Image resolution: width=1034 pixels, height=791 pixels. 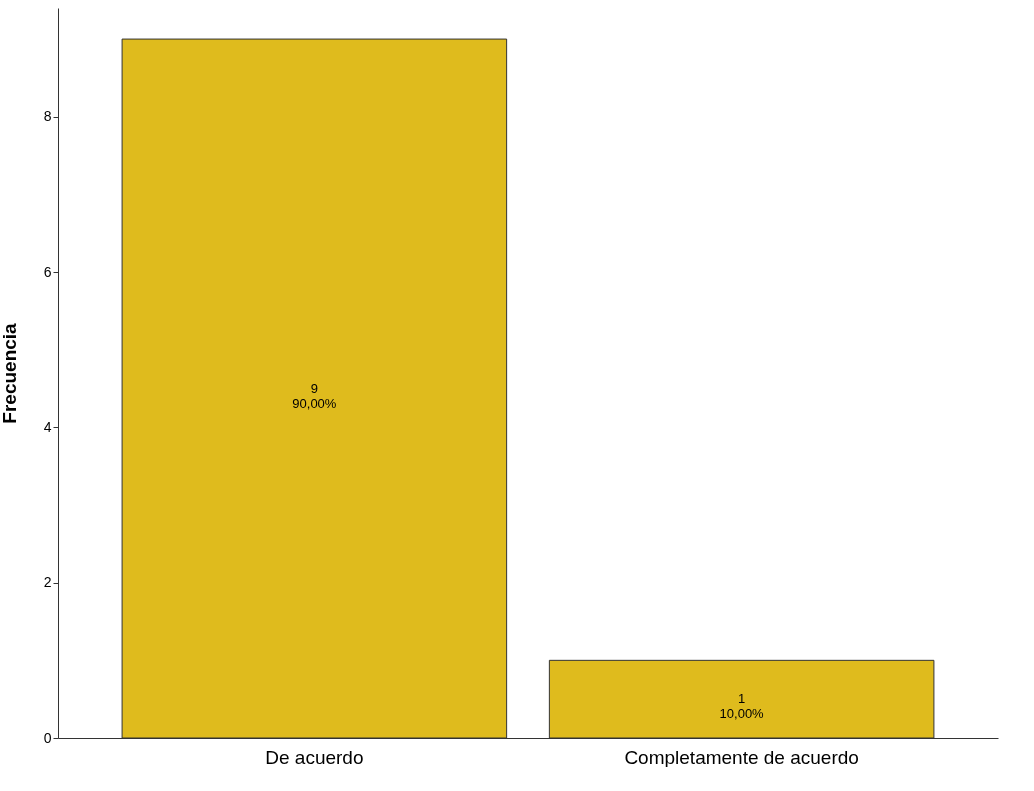 What do you see at coordinates (10, 373) in the screenshot?
I see `y-axis-title: Frecuencia` at bounding box center [10, 373].